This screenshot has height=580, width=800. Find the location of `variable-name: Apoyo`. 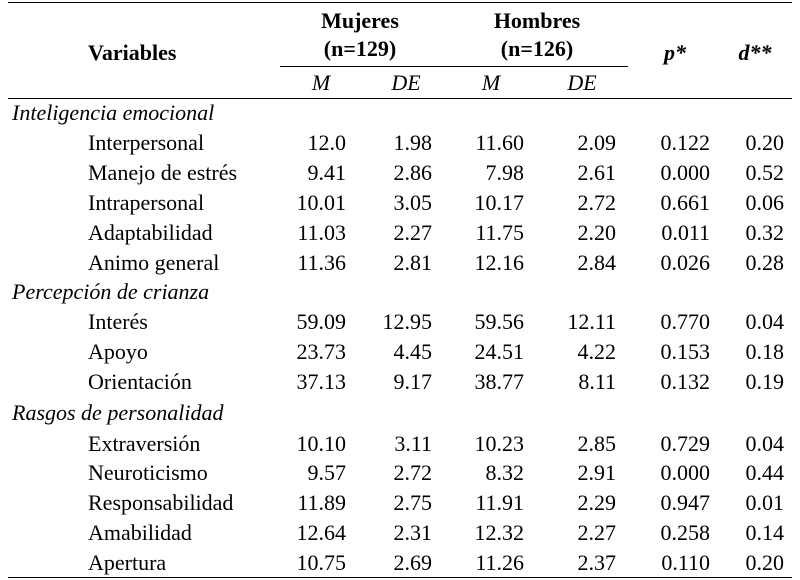

variable-name: Apoyo is located at coordinates (118, 351).